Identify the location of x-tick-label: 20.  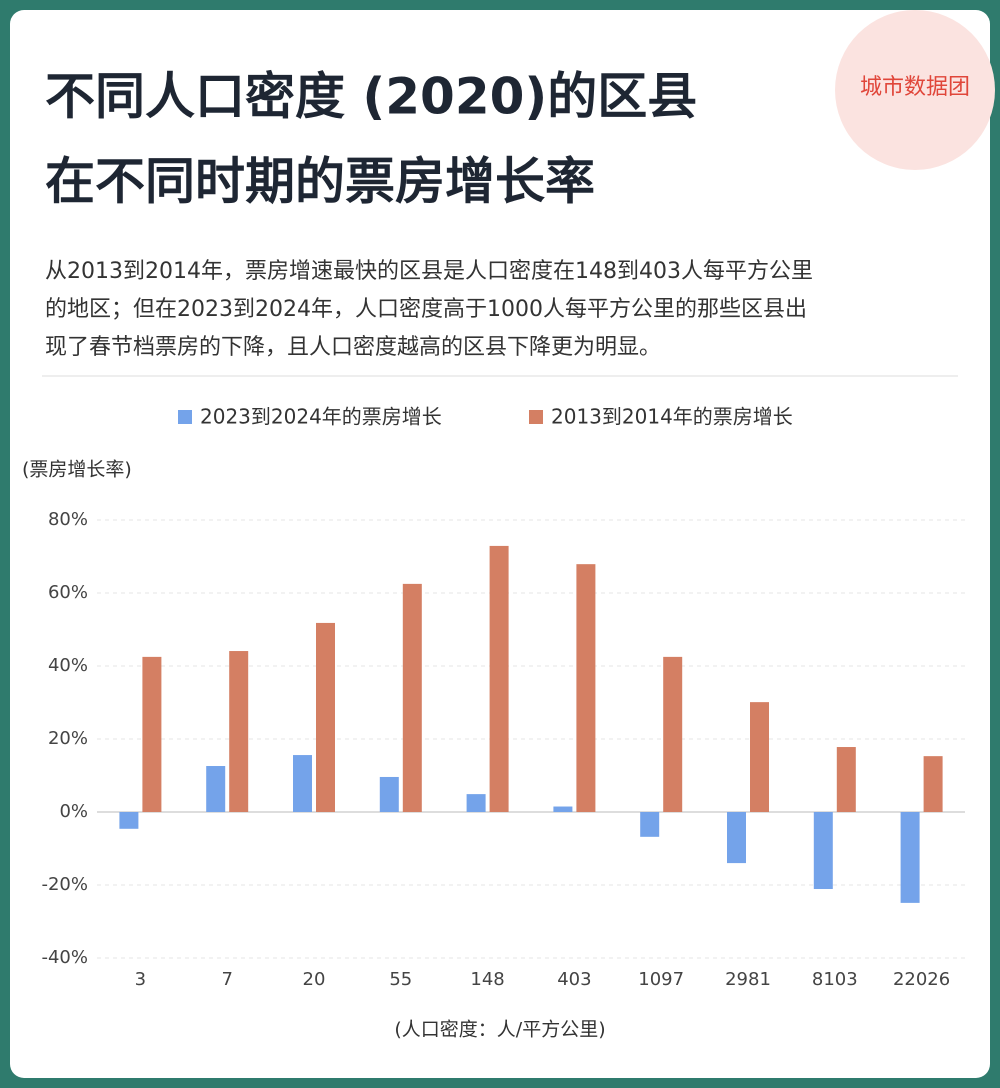
(314, 979).